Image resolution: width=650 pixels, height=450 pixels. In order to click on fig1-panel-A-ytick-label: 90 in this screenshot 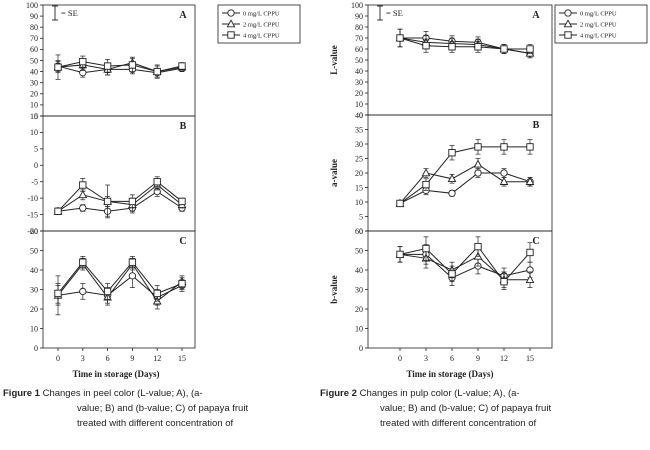, I will do `click(34, 16)`.